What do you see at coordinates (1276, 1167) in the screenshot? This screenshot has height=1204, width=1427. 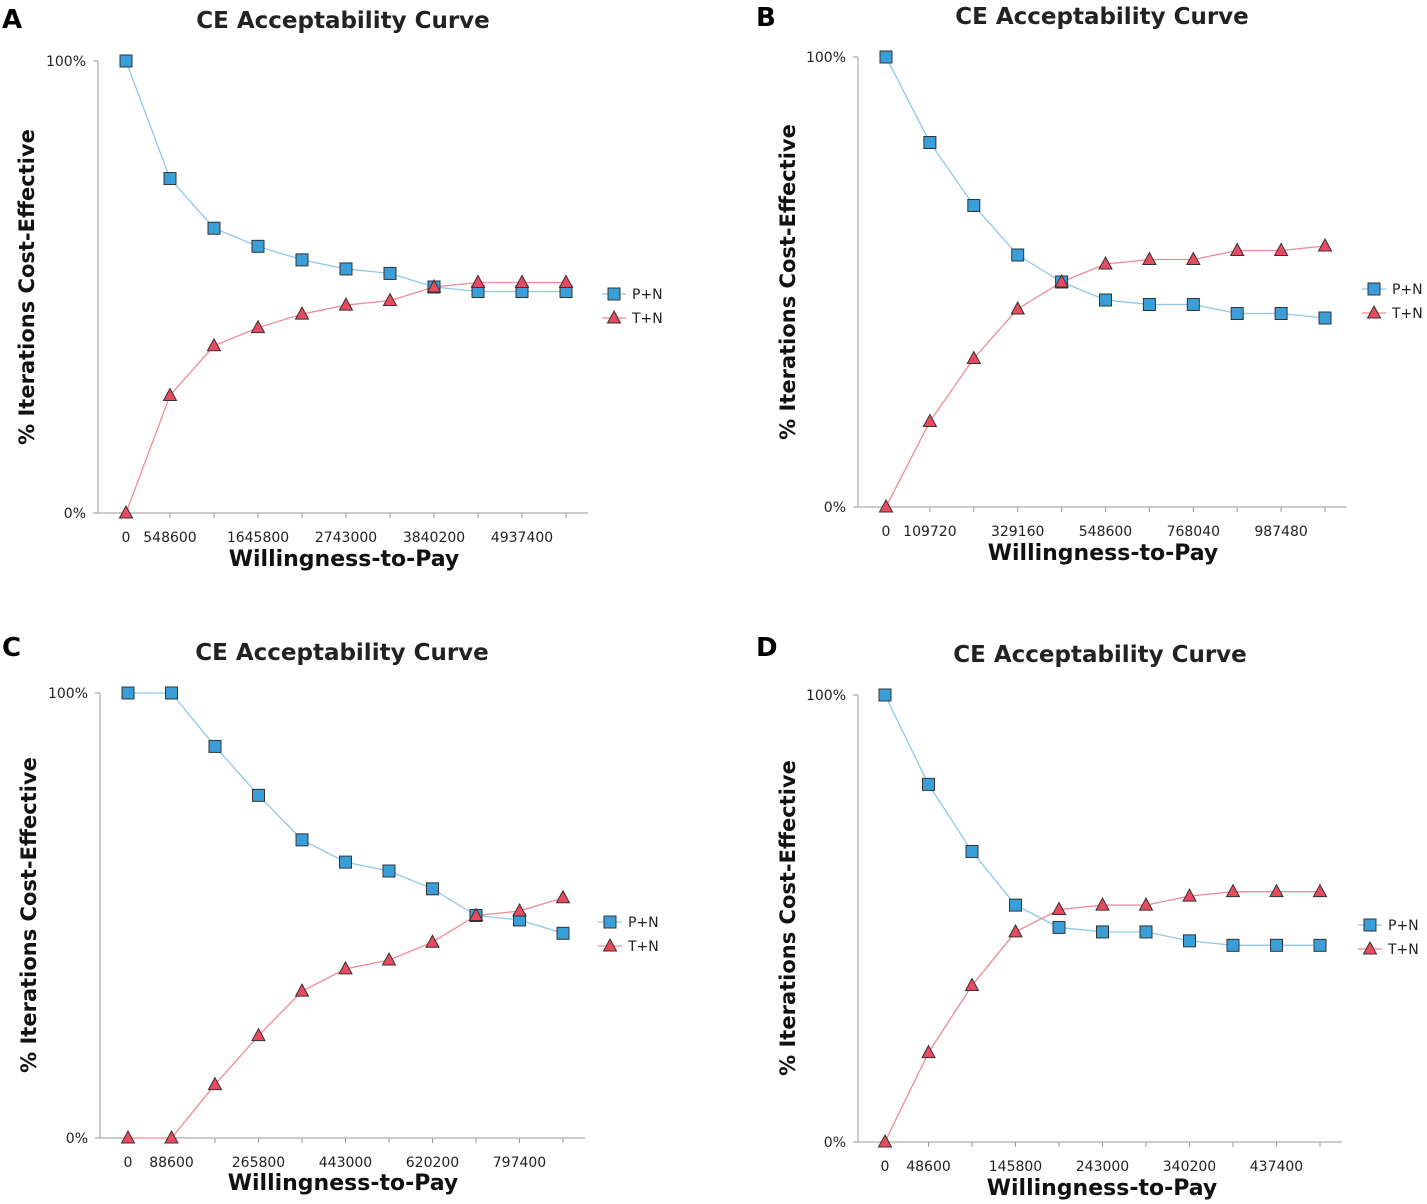 I see `x-tick-label: 437400` at bounding box center [1276, 1167].